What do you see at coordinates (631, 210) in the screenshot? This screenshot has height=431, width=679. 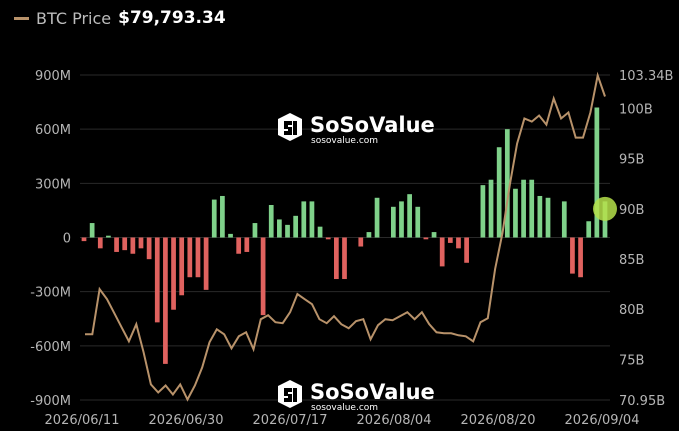 I see `right-tick-label: 90B` at bounding box center [631, 210].